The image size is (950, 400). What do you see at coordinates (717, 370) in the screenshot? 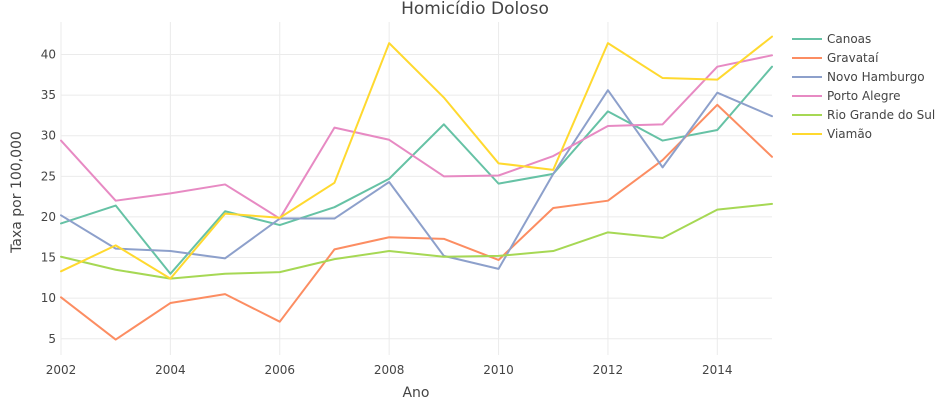
I see `x-tick-label: 2014` at bounding box center [717, 370].